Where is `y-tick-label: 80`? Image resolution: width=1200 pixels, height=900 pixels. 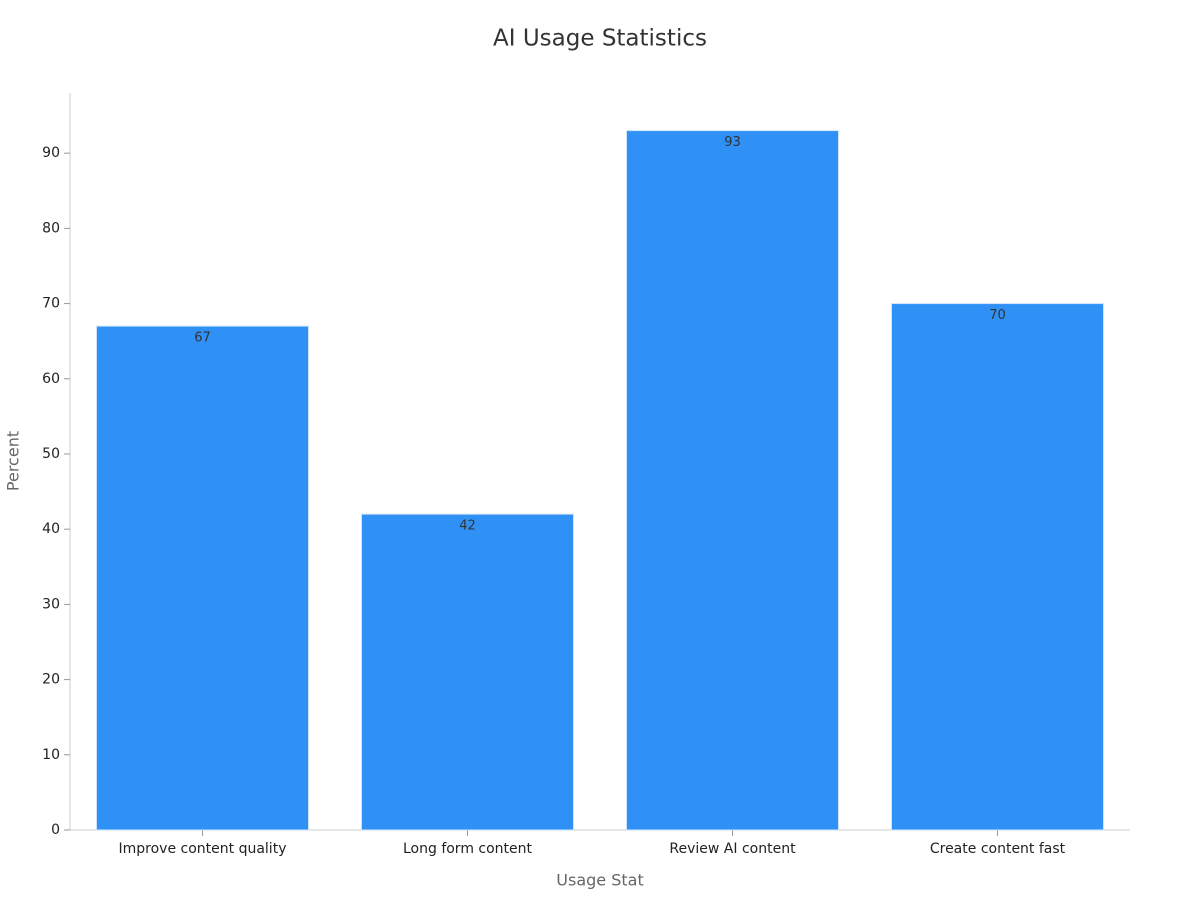
y-tick-label: 80 is located at coordinates (51, 228).